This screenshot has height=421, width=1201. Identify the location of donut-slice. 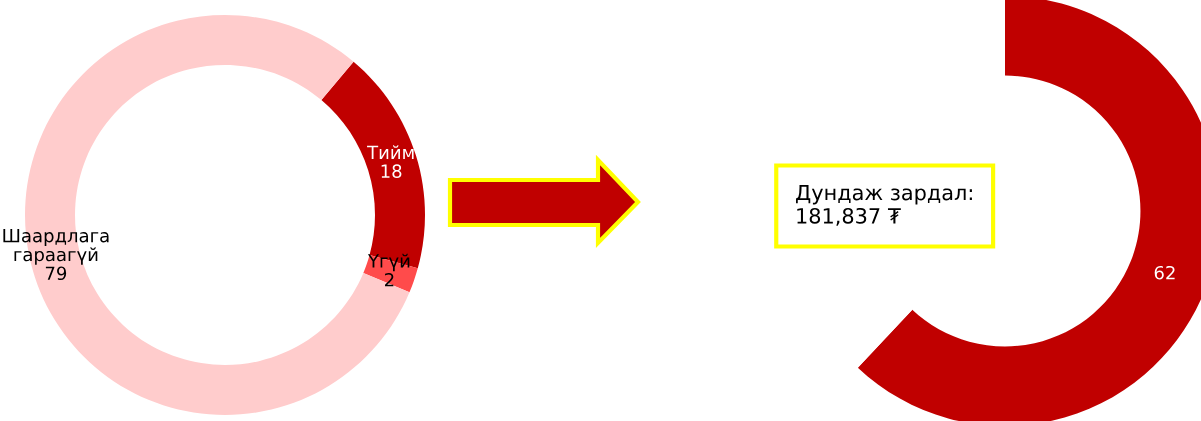
(390, 273).